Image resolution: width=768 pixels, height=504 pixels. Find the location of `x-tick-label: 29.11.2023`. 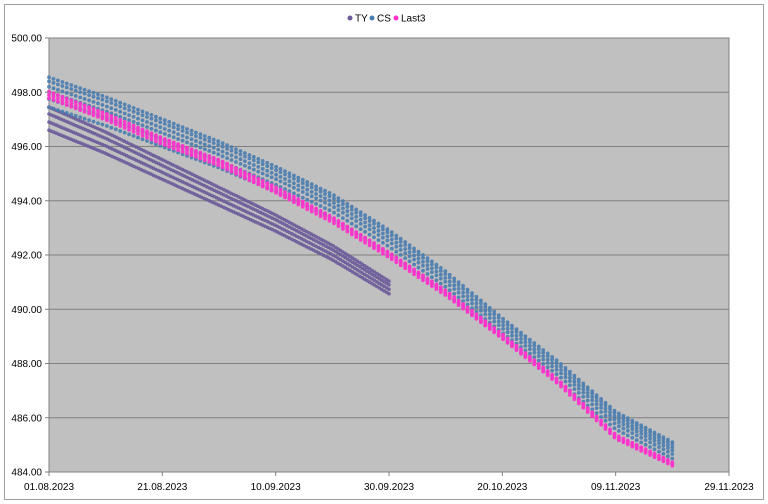

x-tick-label: 29.11.2023 is located at coordinates (729, 487).